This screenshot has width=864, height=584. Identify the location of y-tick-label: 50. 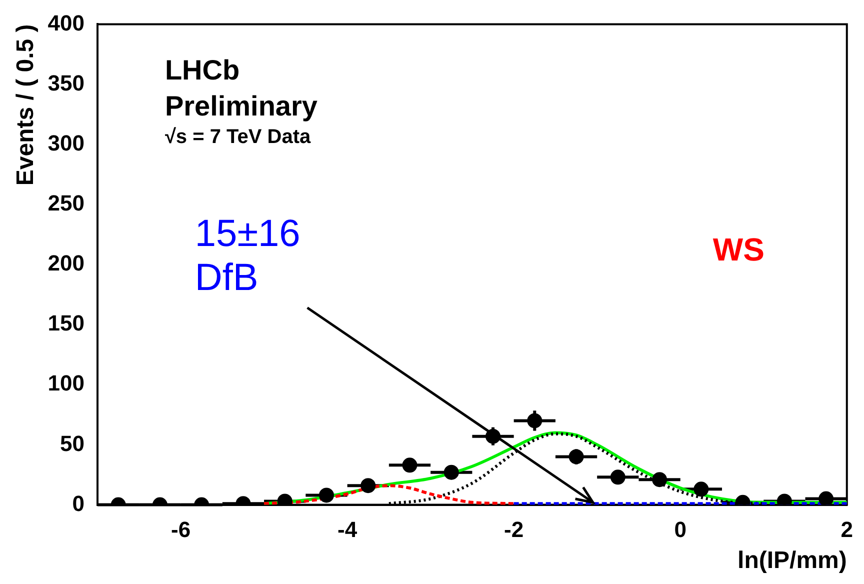
(72, 443).